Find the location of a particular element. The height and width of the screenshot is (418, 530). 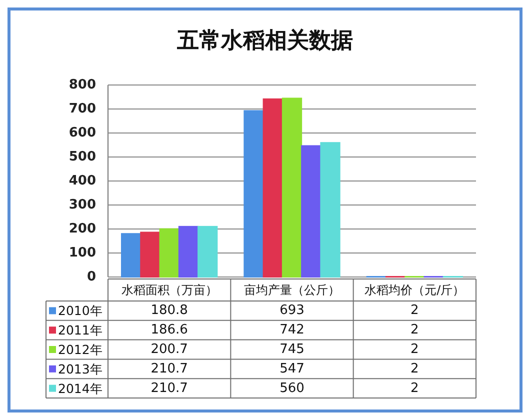

y-tick-label: 300 is located at coordinates (82, 205).